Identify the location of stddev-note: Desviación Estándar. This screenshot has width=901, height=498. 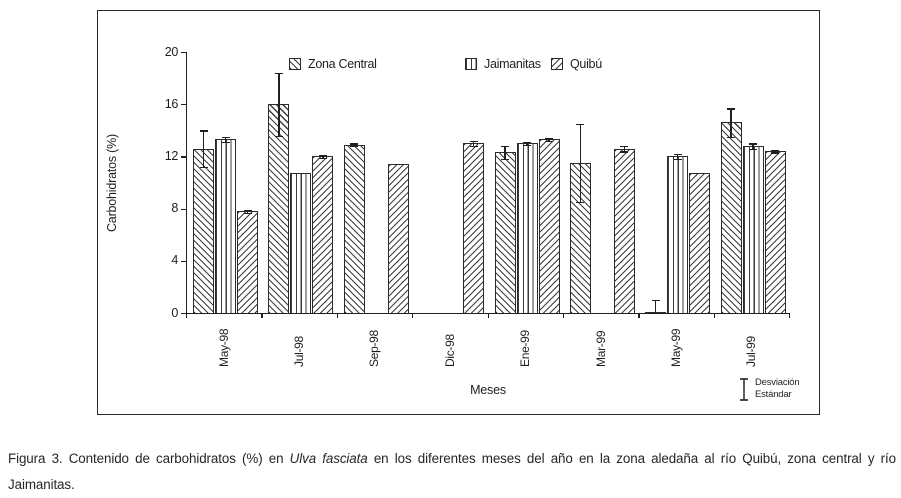
(769, 389).